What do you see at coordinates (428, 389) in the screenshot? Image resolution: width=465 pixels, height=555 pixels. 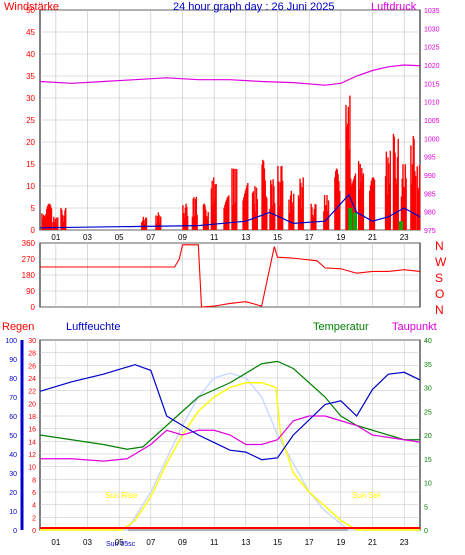 I see `temp-tick-label: 30` at bounding box center [428, 389].